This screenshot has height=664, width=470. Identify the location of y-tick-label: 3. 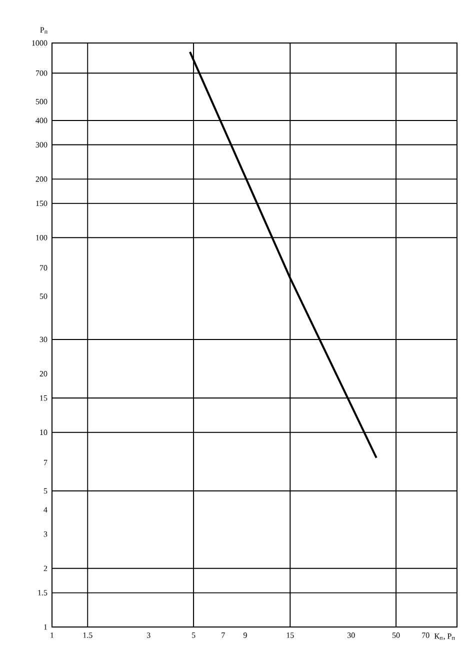
(46, 534).